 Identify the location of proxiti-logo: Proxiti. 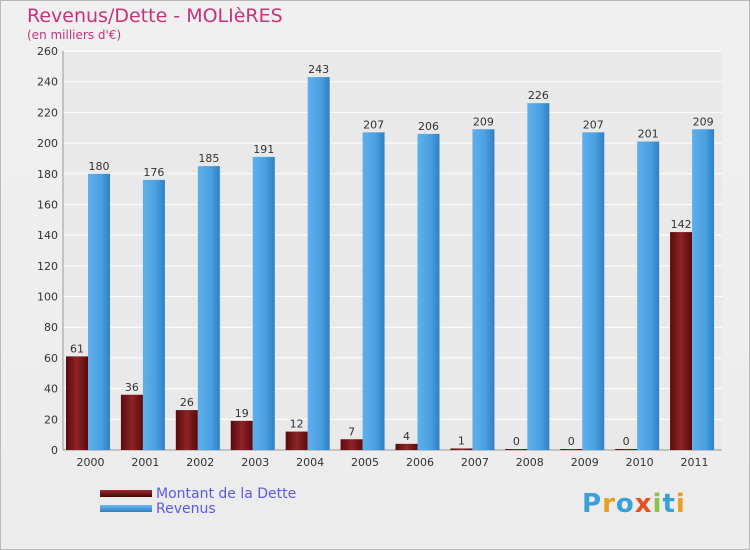
(634, 504).